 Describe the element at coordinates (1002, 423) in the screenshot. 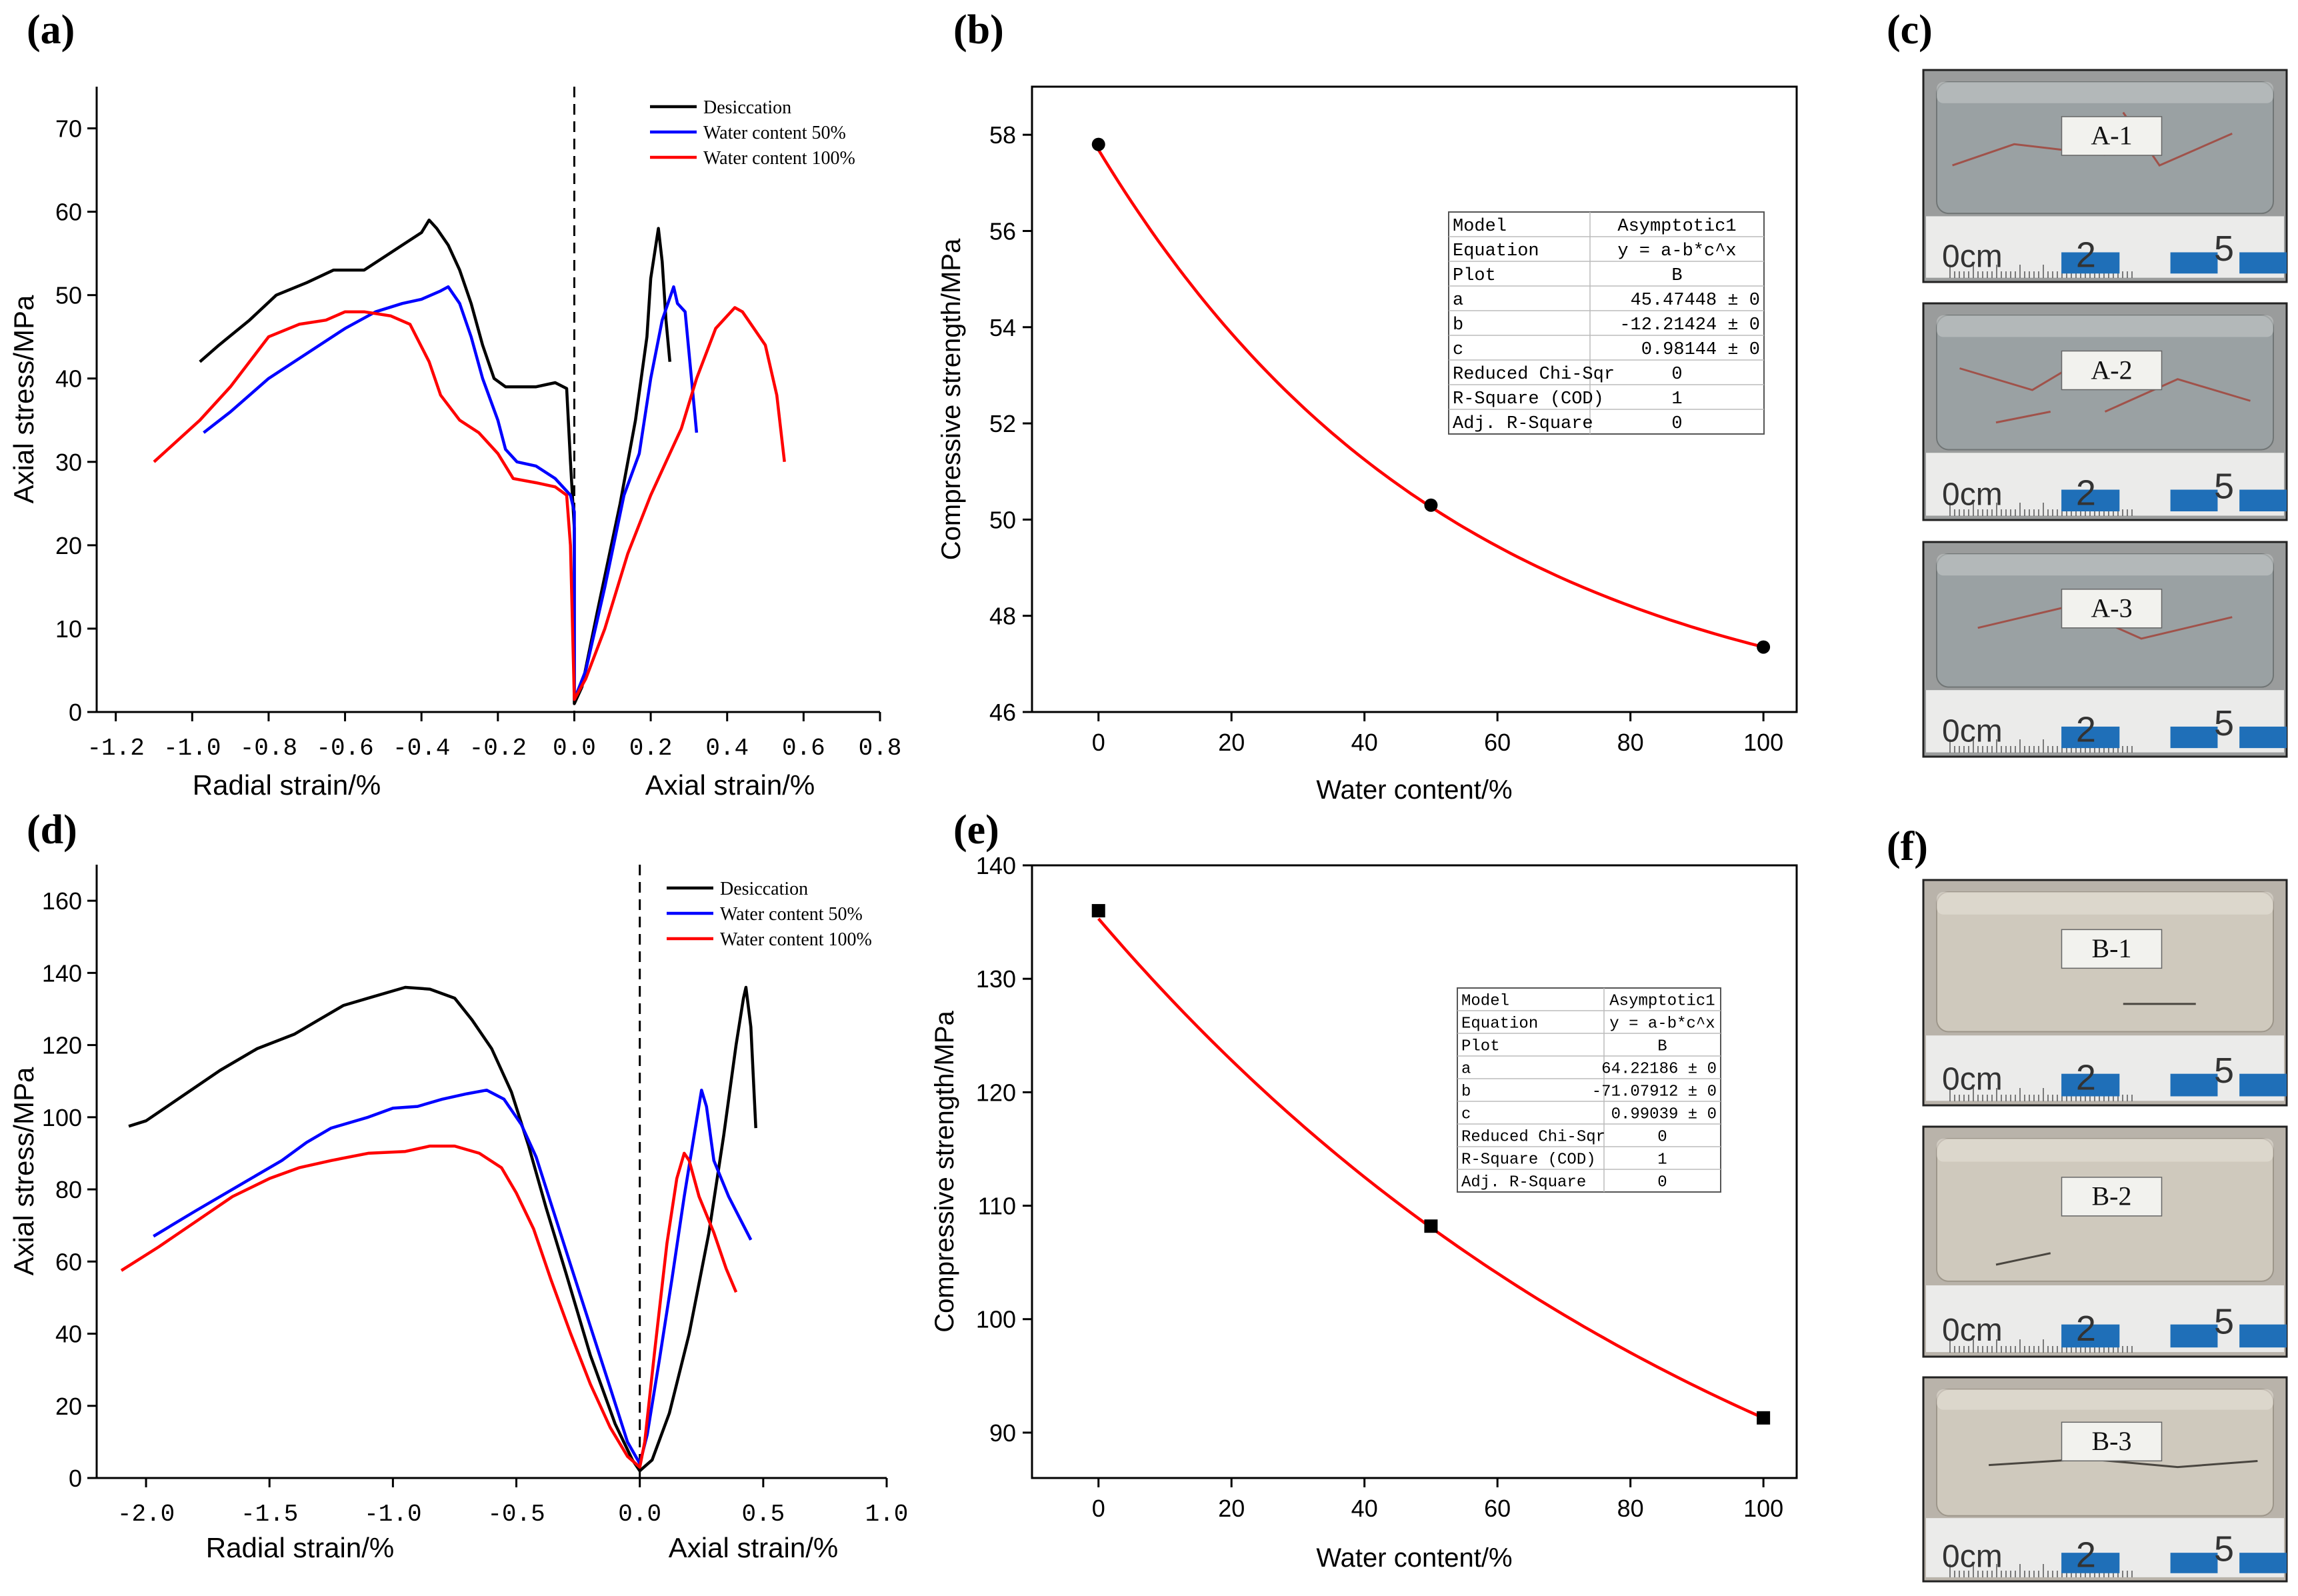

I see `y-tick-label: 52` at that location.